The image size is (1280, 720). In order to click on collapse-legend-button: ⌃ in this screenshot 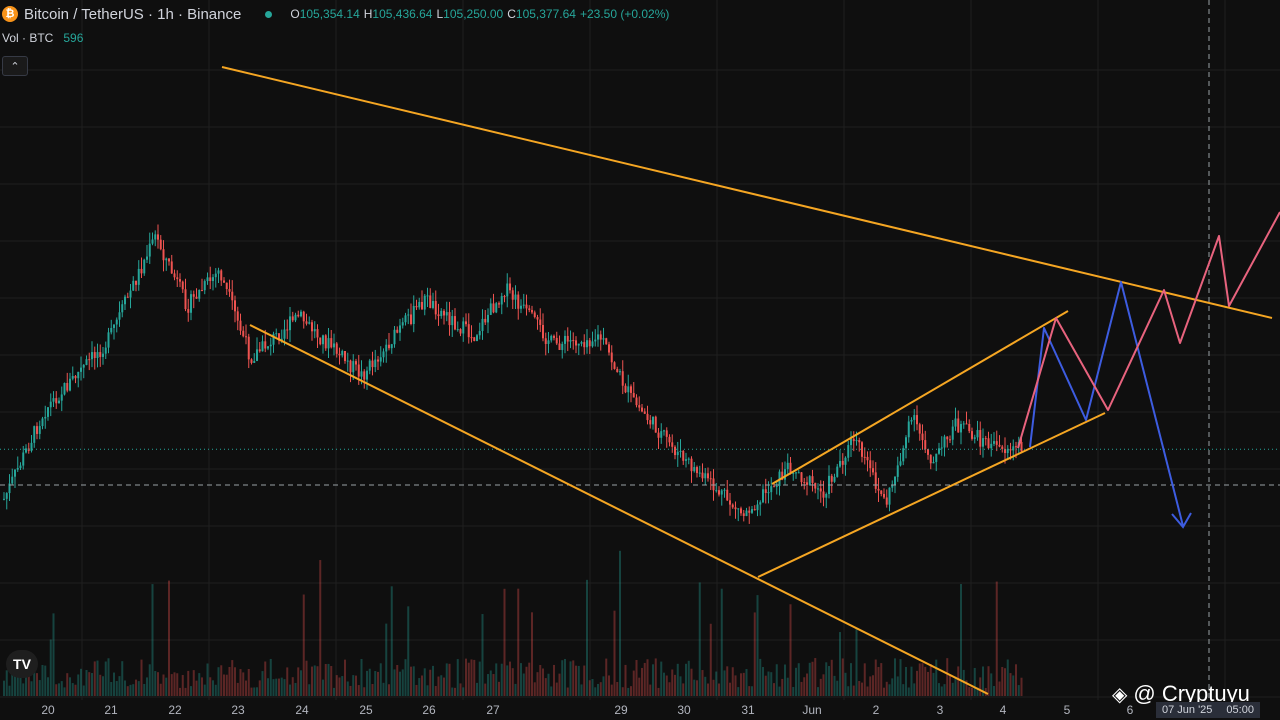, I will do `click(15, 66)`.